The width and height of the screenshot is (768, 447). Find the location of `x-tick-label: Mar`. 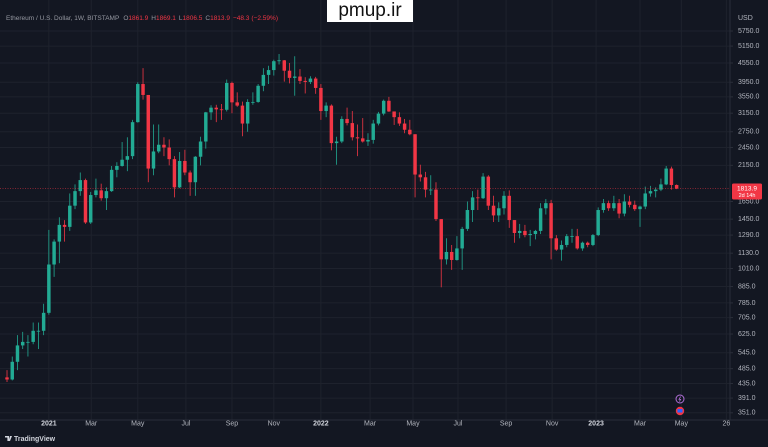

x-tick-label: Mar is located at coordinates (640, 423).